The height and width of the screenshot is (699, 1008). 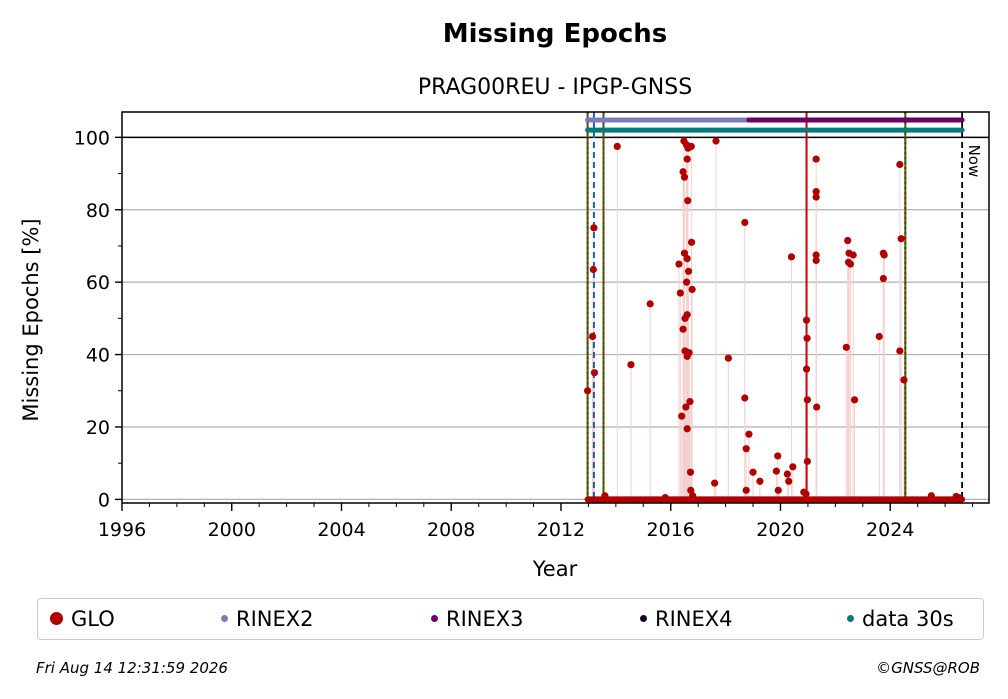 I want to click on y-axis-label: Missing Epochs [%], so click(x=31, y=319).